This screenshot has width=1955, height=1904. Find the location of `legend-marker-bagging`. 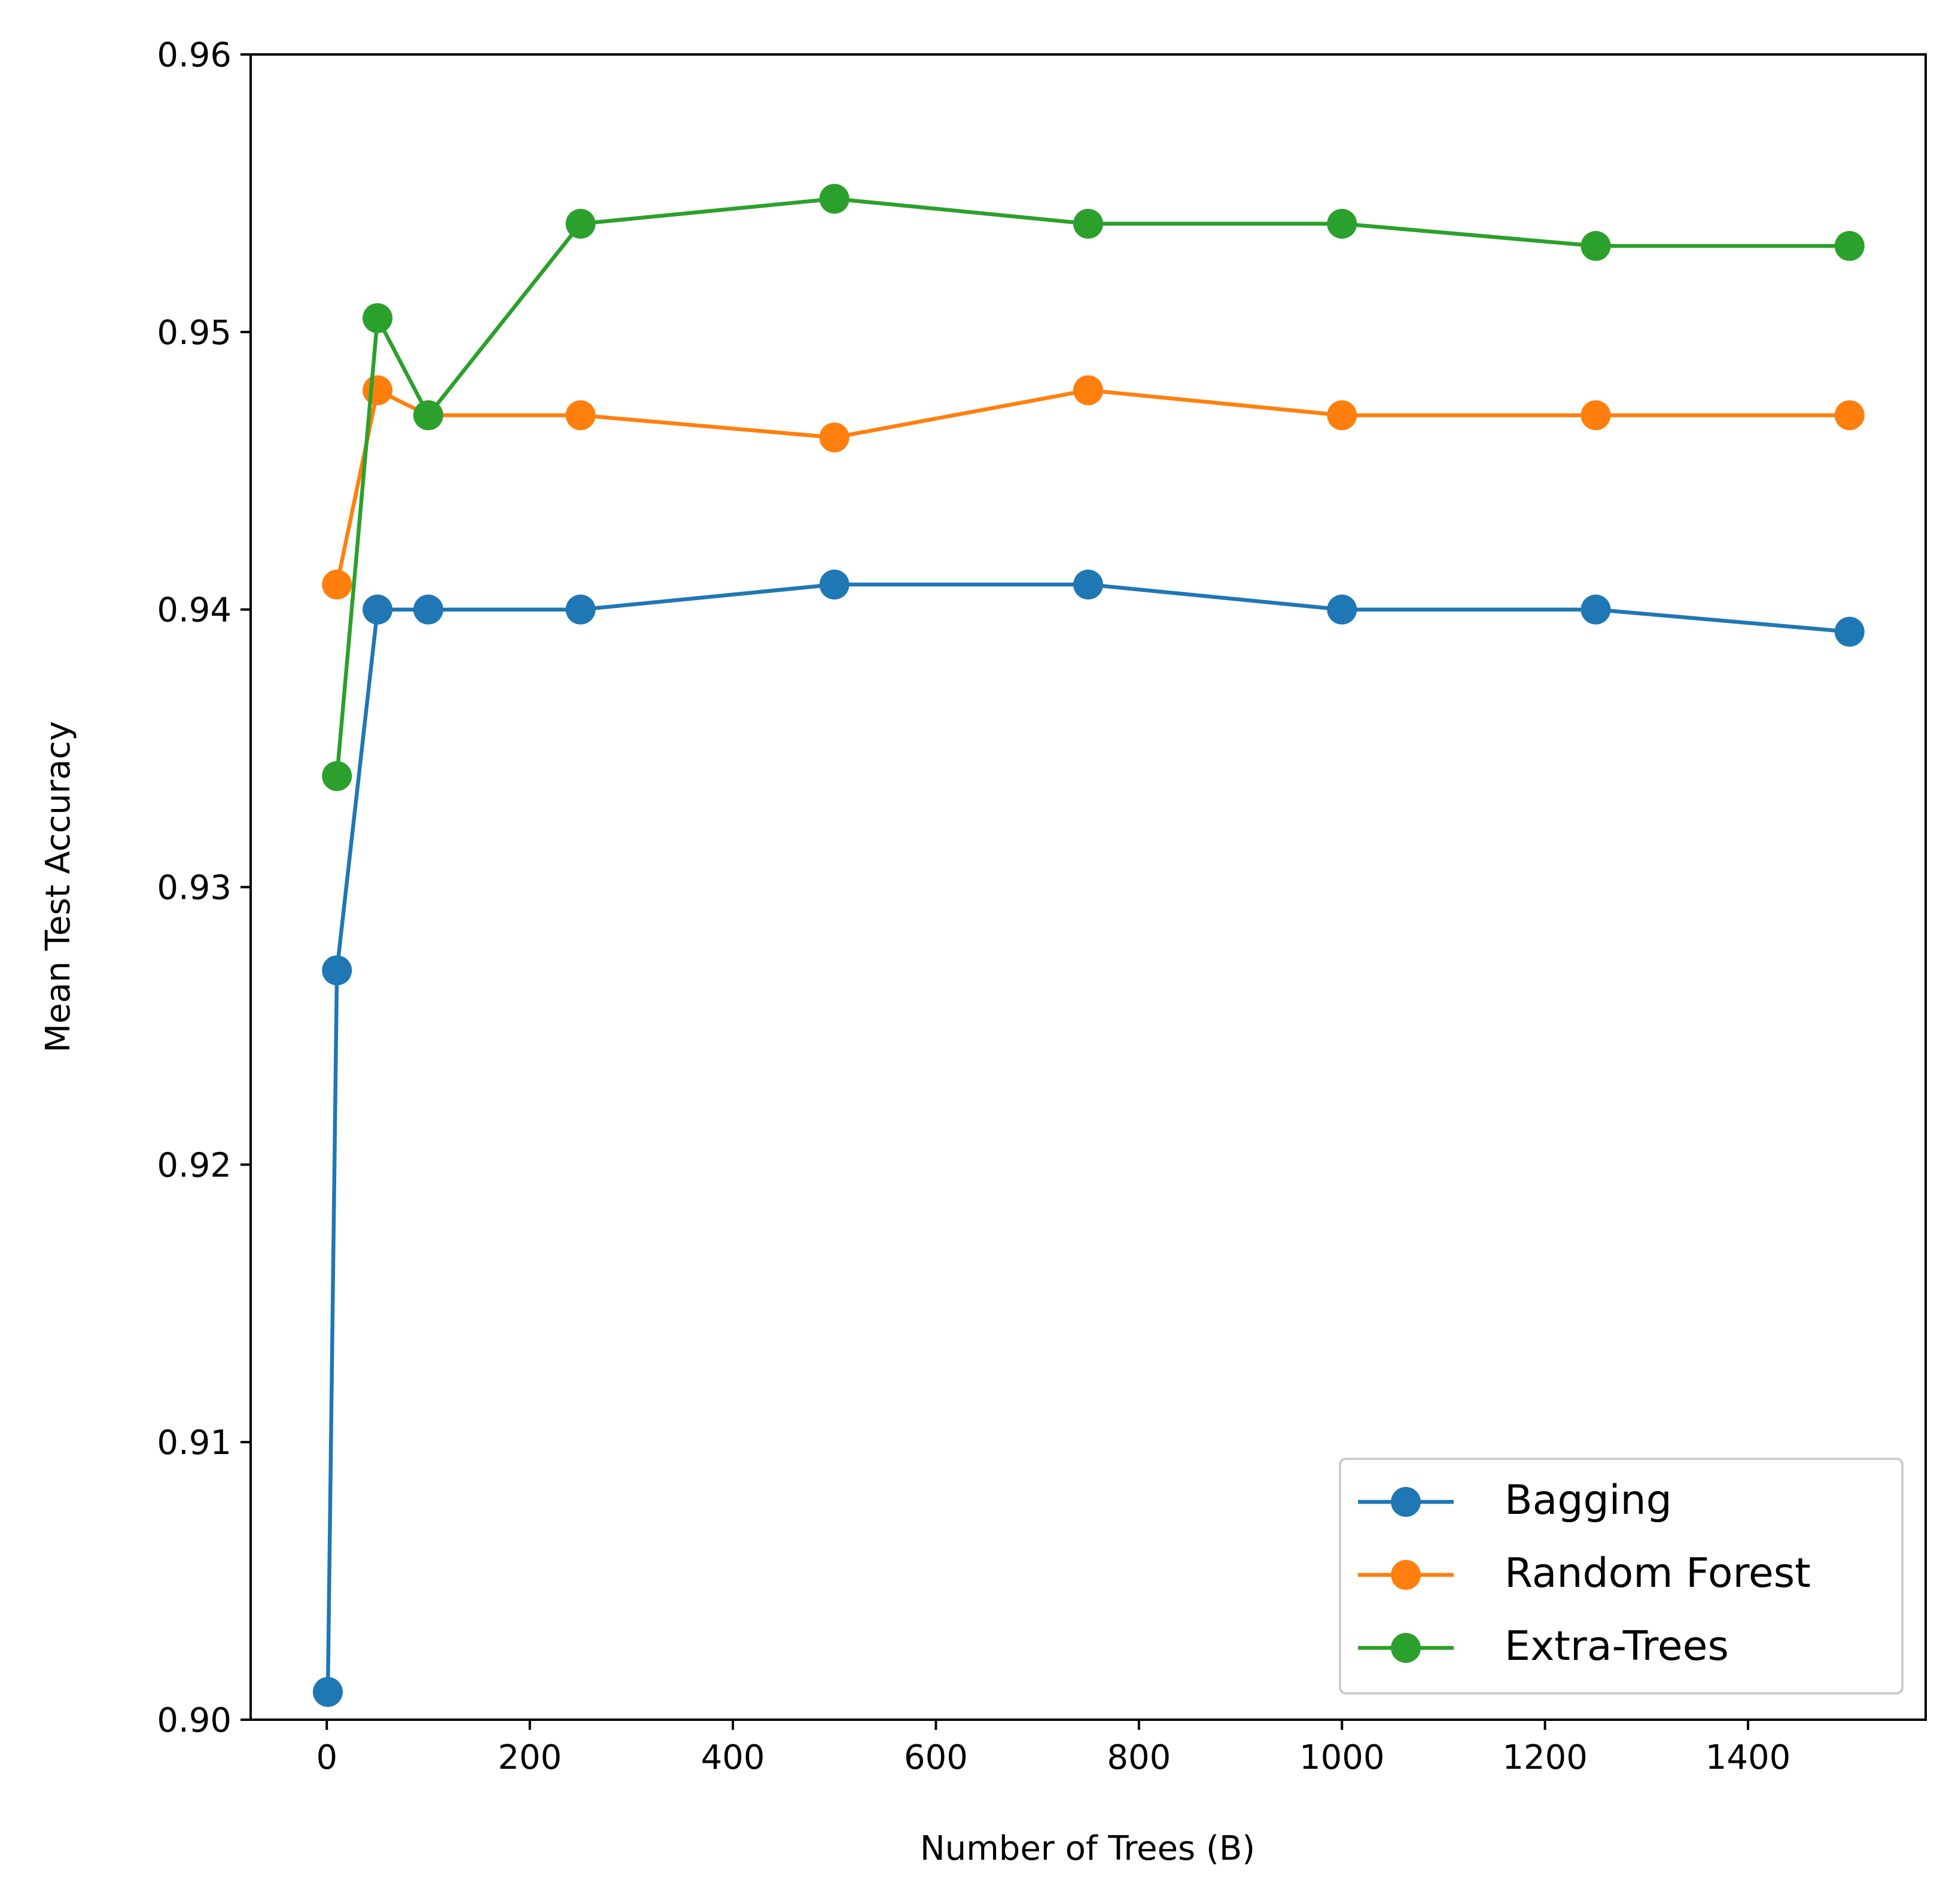

legend-marker-bagging is located at coordinates (1406, 1502).